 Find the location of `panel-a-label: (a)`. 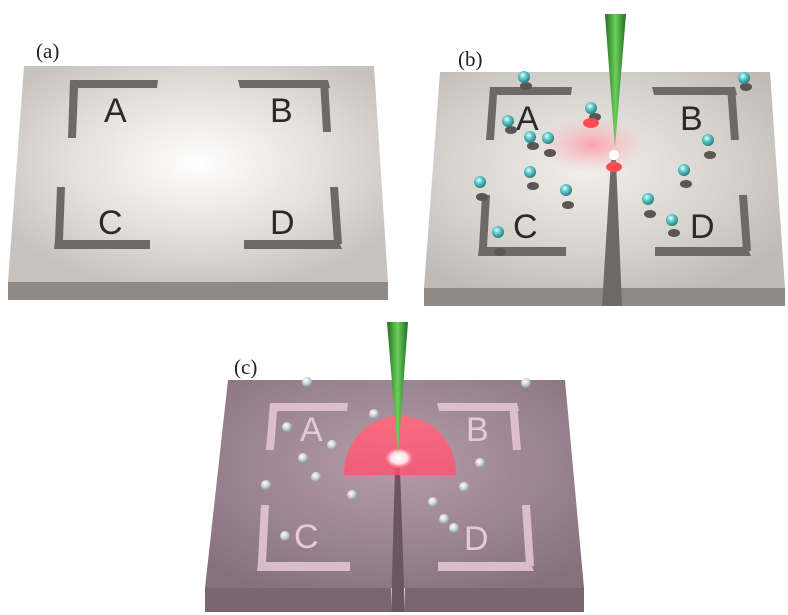

panel-a-label: (a) is located at coordinates (47, 51).